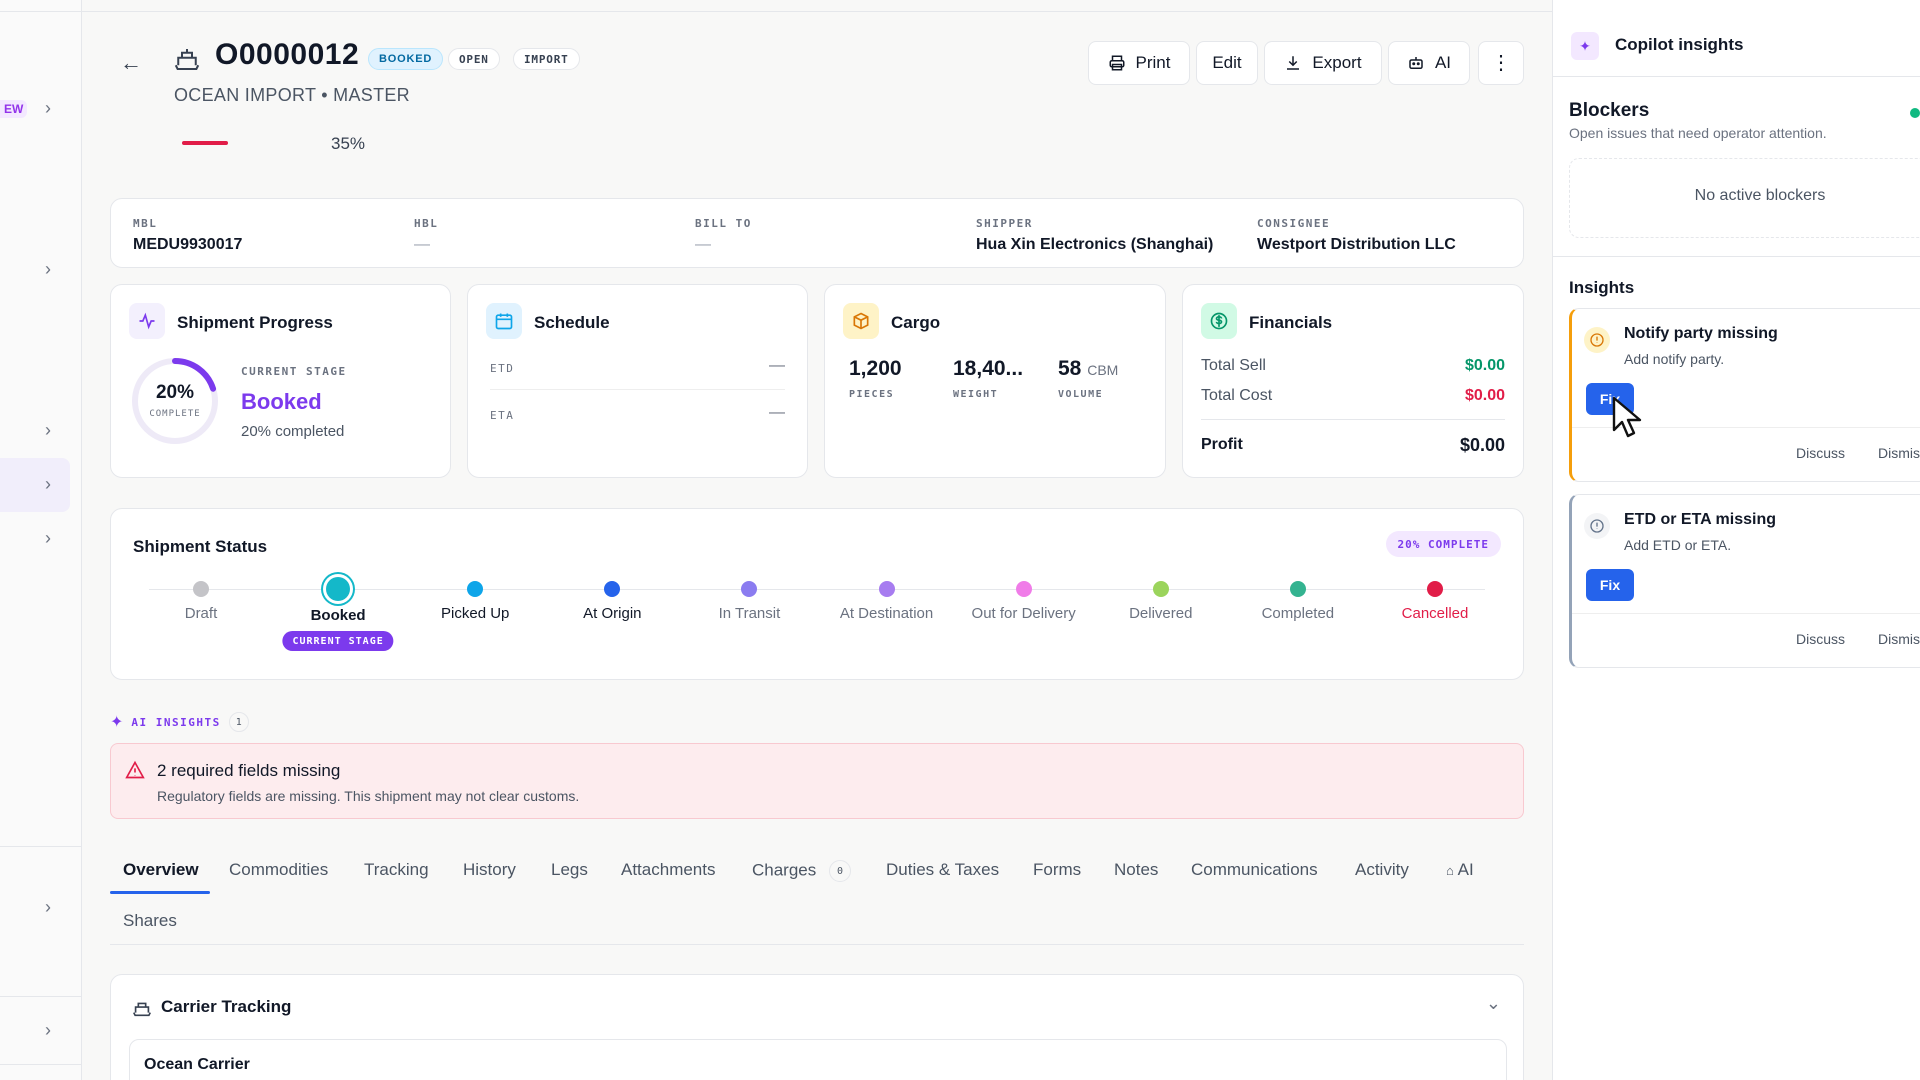 The width and height of the screenshot is (1920, 1080). Describe the element at coordinates (1057, 869) in the screenshot. I see `tab-forms: Forms` at that location.